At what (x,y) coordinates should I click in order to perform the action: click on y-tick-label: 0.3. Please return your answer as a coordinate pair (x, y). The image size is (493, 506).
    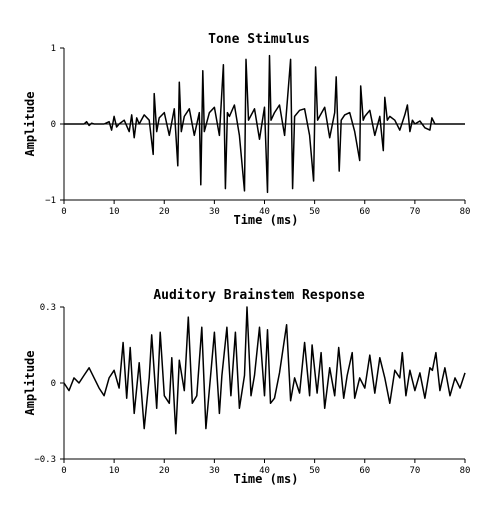
    Looking at the image, I should click on (48, 308).